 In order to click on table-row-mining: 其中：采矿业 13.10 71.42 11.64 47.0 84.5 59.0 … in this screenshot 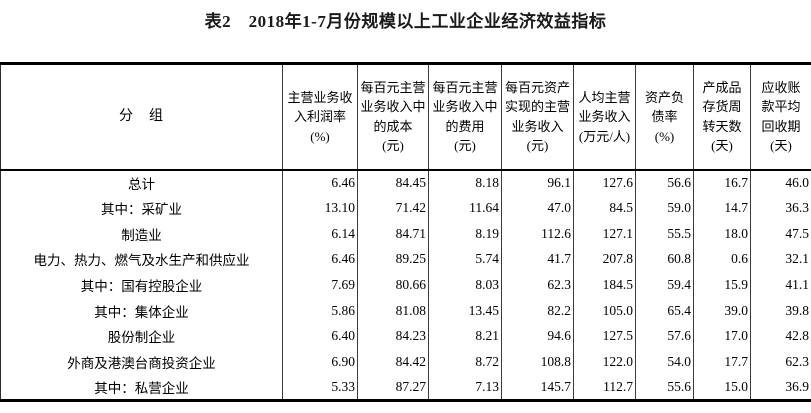, I will do `click(406, 208)`.